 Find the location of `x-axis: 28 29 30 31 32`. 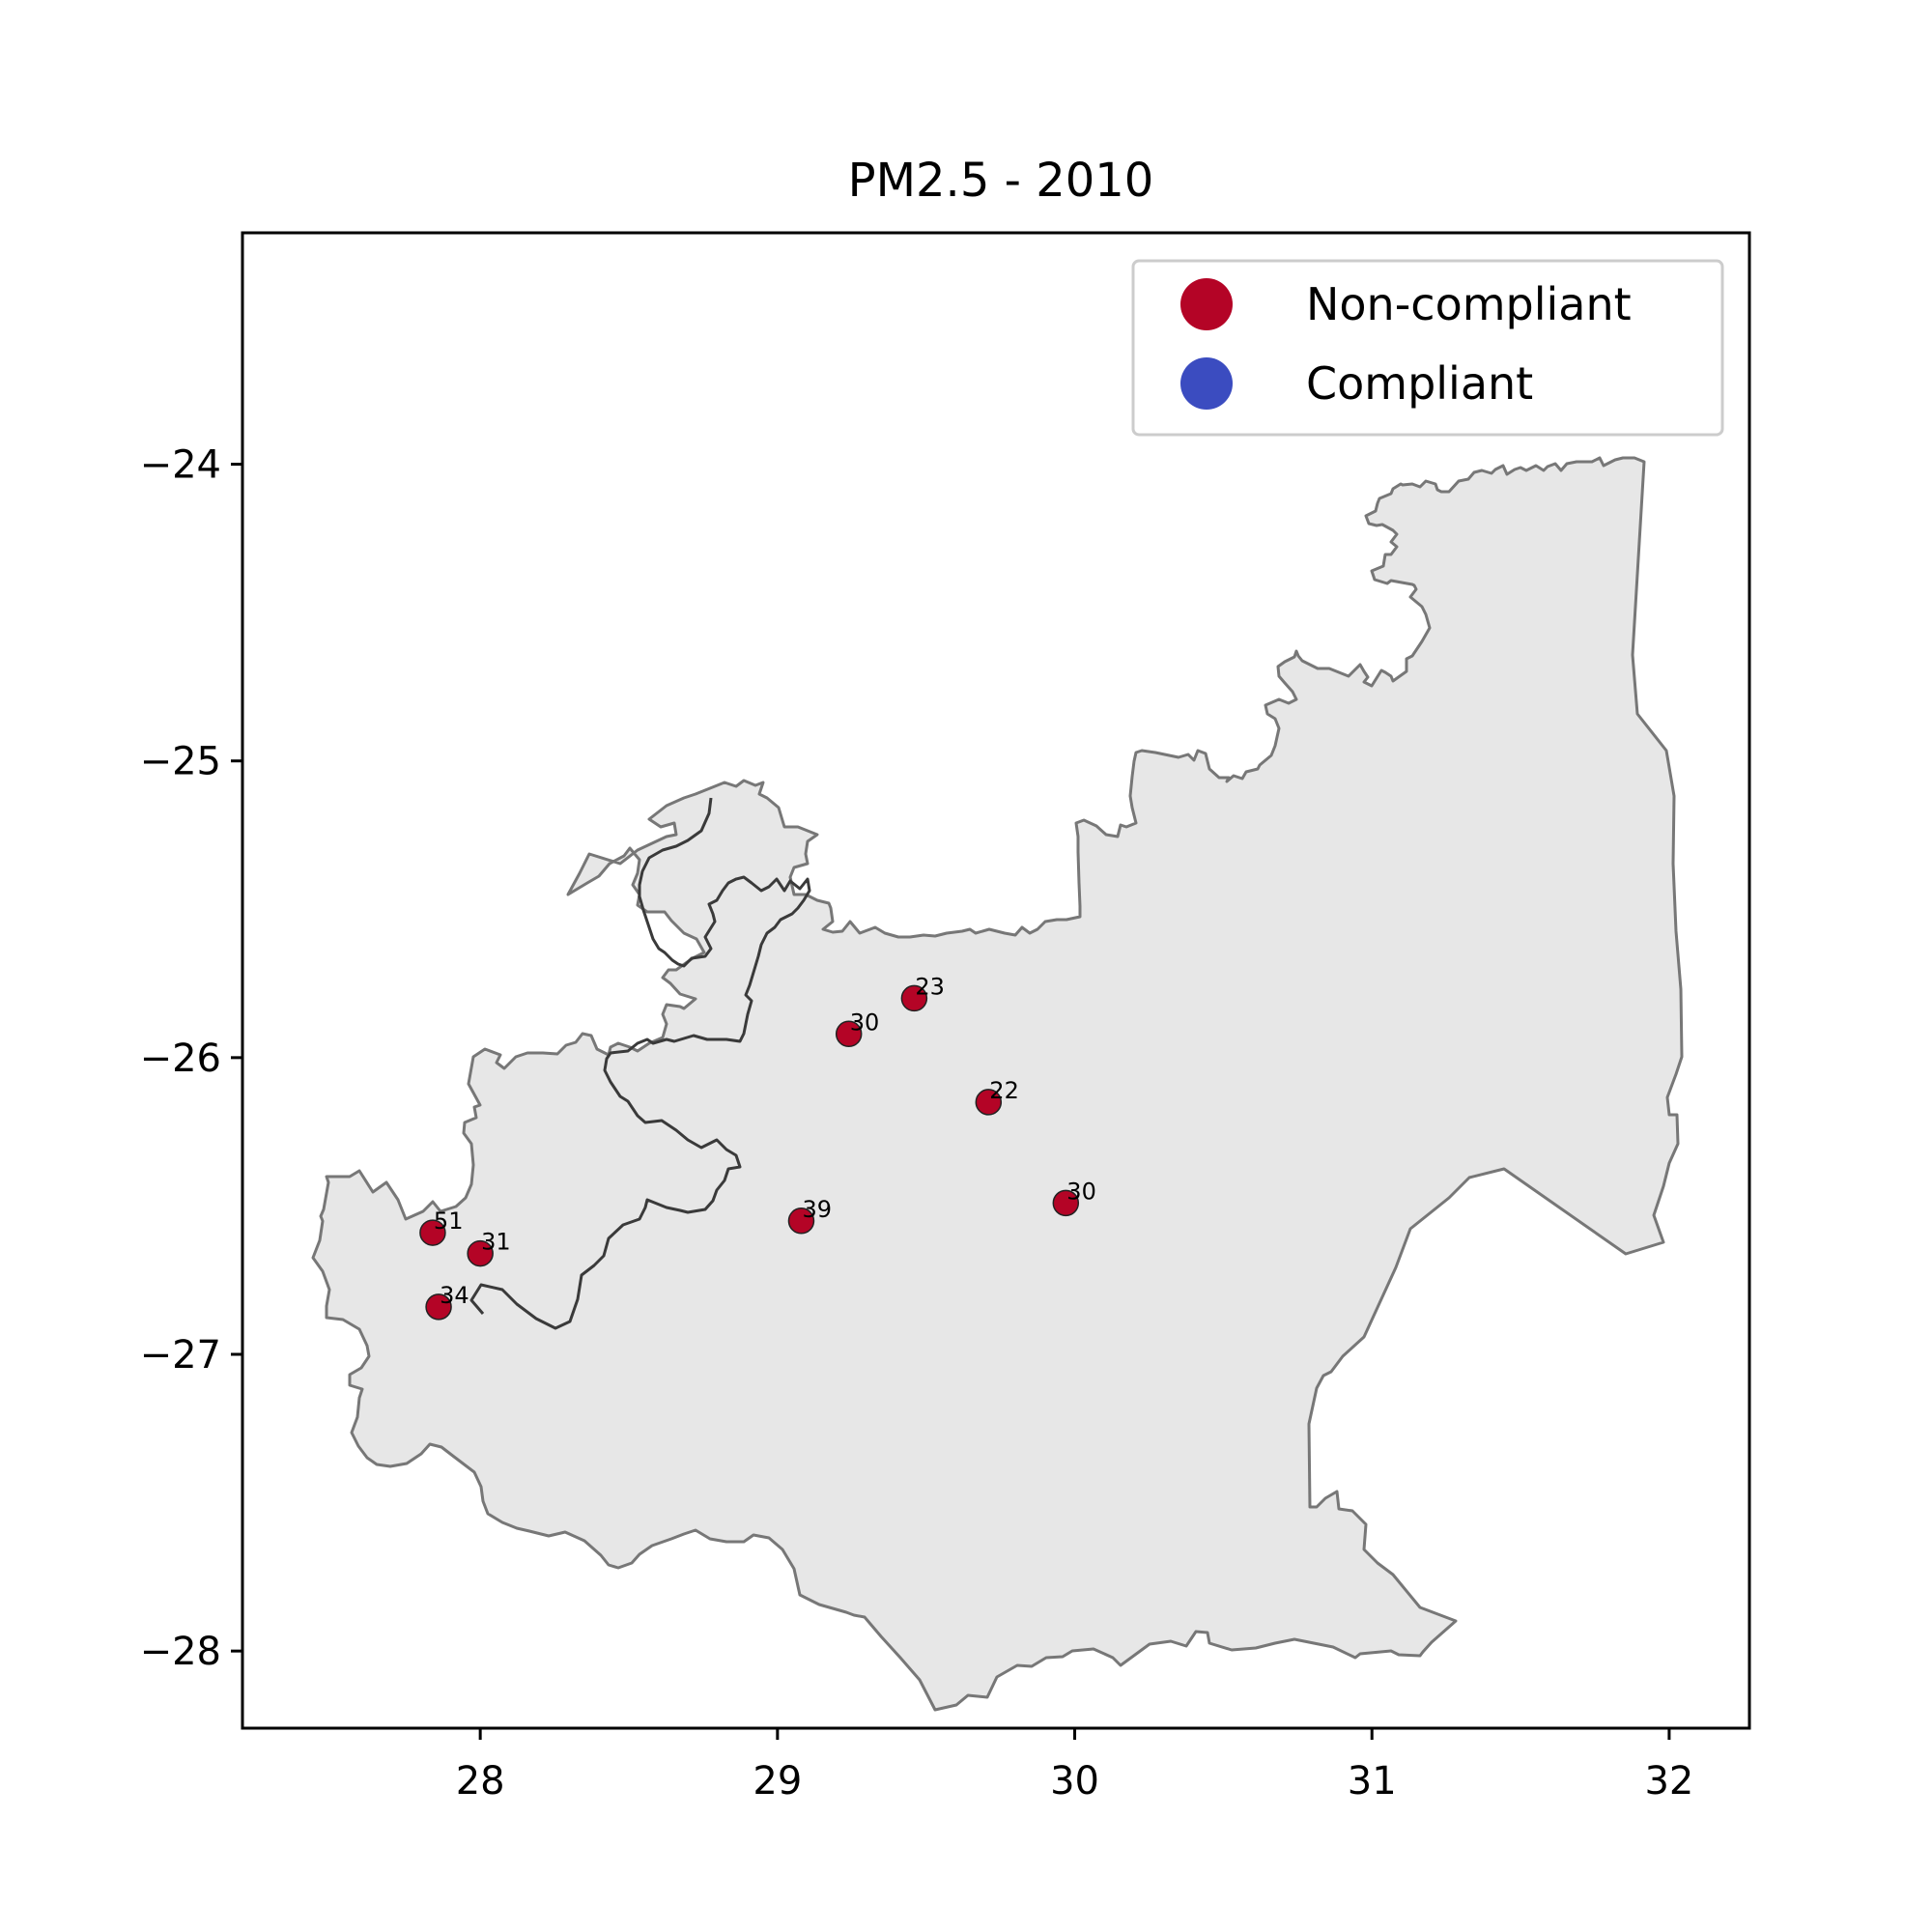

x-axis: 28 29 30 31 32 is located at coordinates (1074, 1766).